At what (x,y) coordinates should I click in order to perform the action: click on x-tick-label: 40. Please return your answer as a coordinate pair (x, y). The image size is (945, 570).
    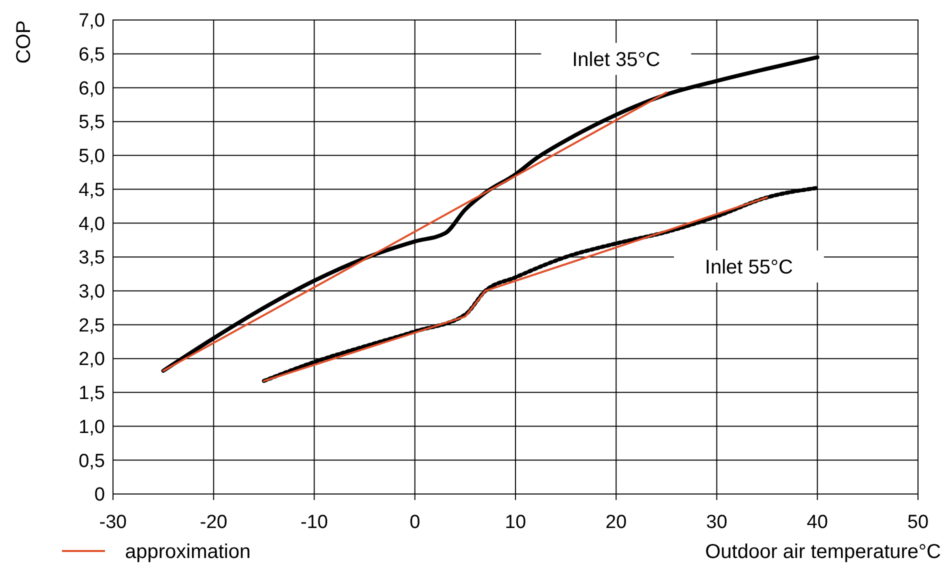
    Looking at the image, I should click on (817, 522).